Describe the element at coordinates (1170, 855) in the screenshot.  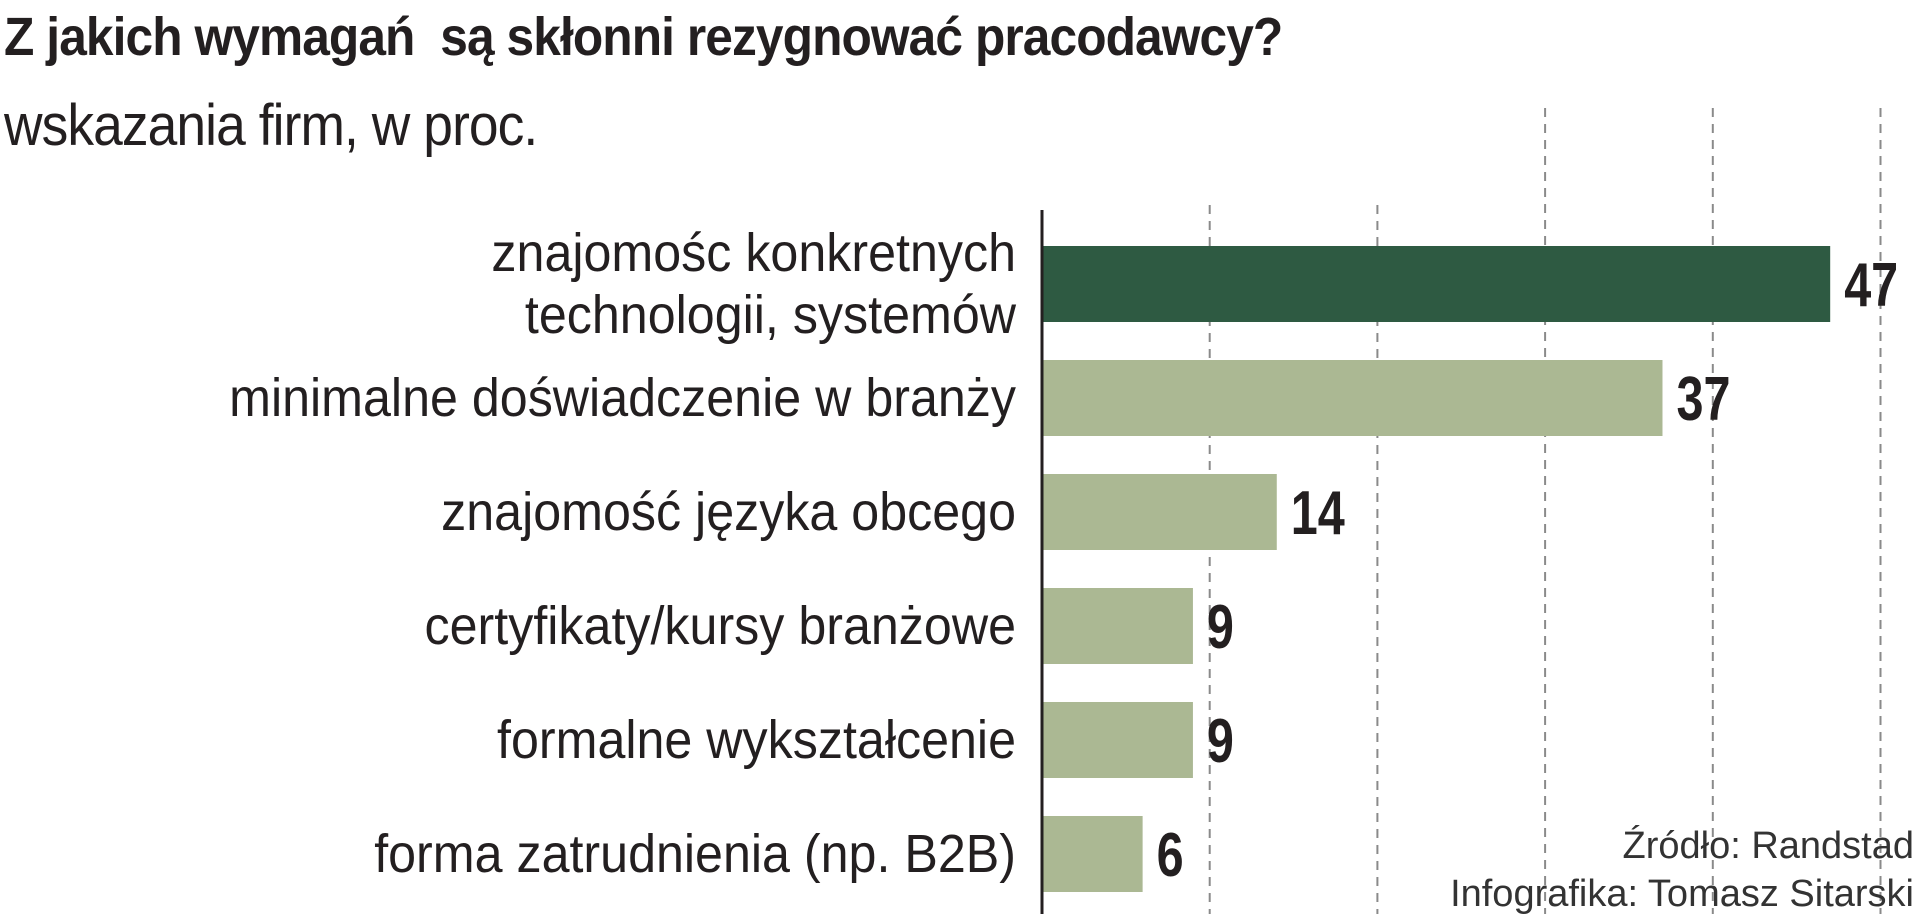
I see `value-label: 6` at that location.